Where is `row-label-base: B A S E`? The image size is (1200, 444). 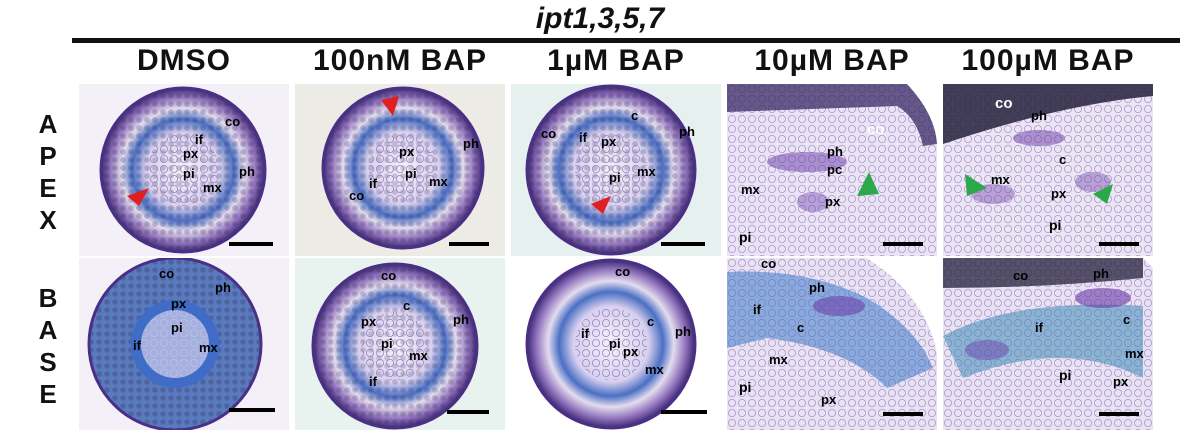 row-label-base: B A S E is located at coordinates (48, 346).